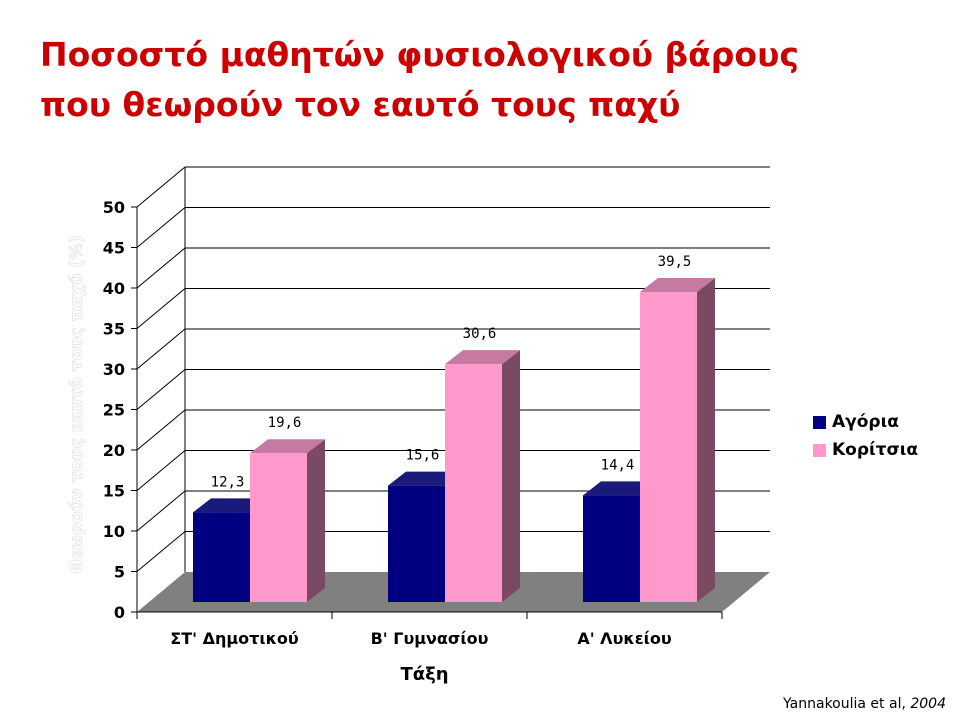 Image resolution: width=960 pixels, height=720 pixels. What do you see at coordinates (480, 334) in the screenshot?
I see `data-label: 30,6` at bounding box center [480, 334].